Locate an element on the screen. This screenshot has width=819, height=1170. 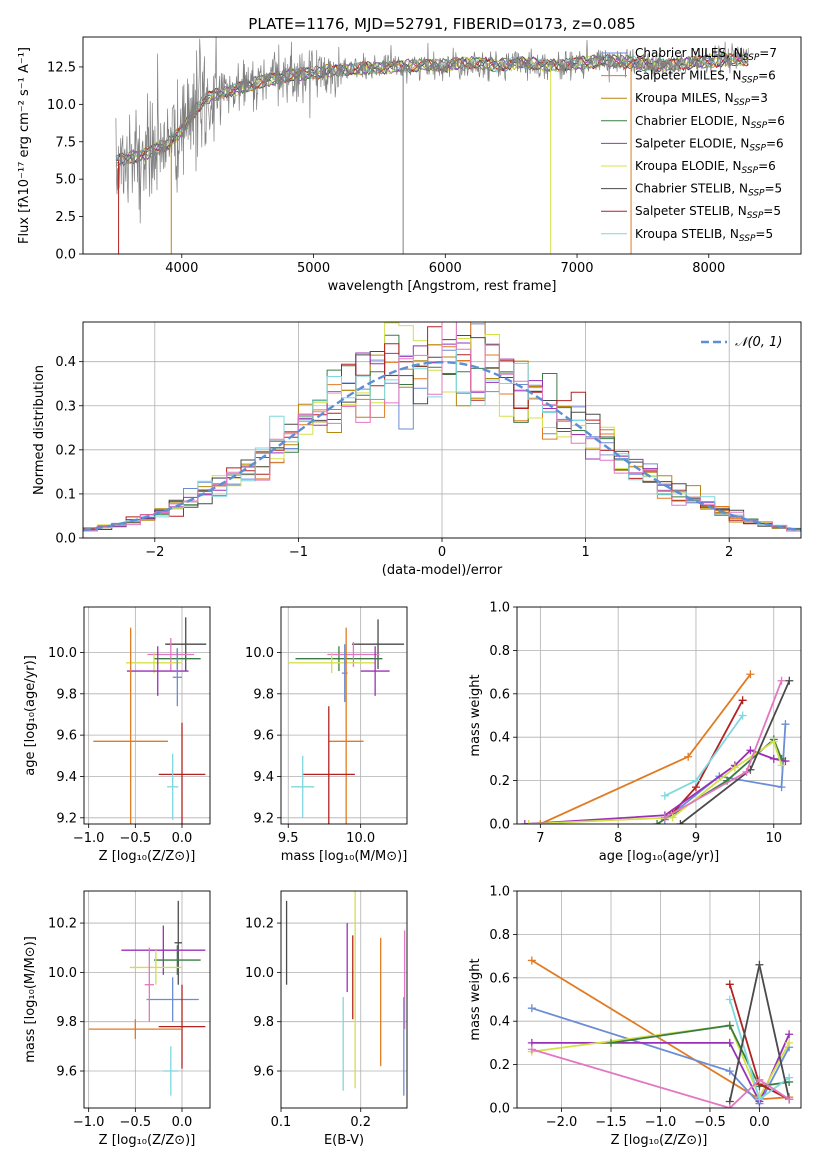
legend-count: =3 is located at coordinates (759, 98).